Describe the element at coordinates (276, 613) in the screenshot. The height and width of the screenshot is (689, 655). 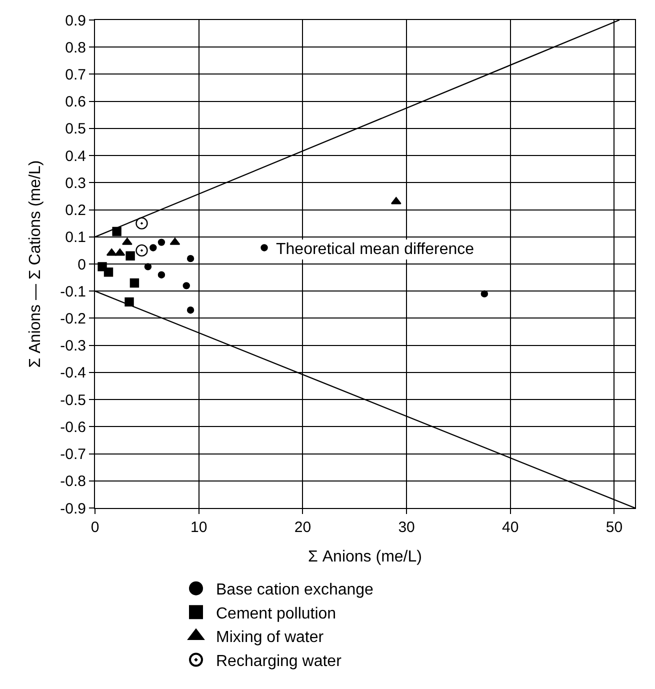
I see `legend-label: Cement pollution` at that location.